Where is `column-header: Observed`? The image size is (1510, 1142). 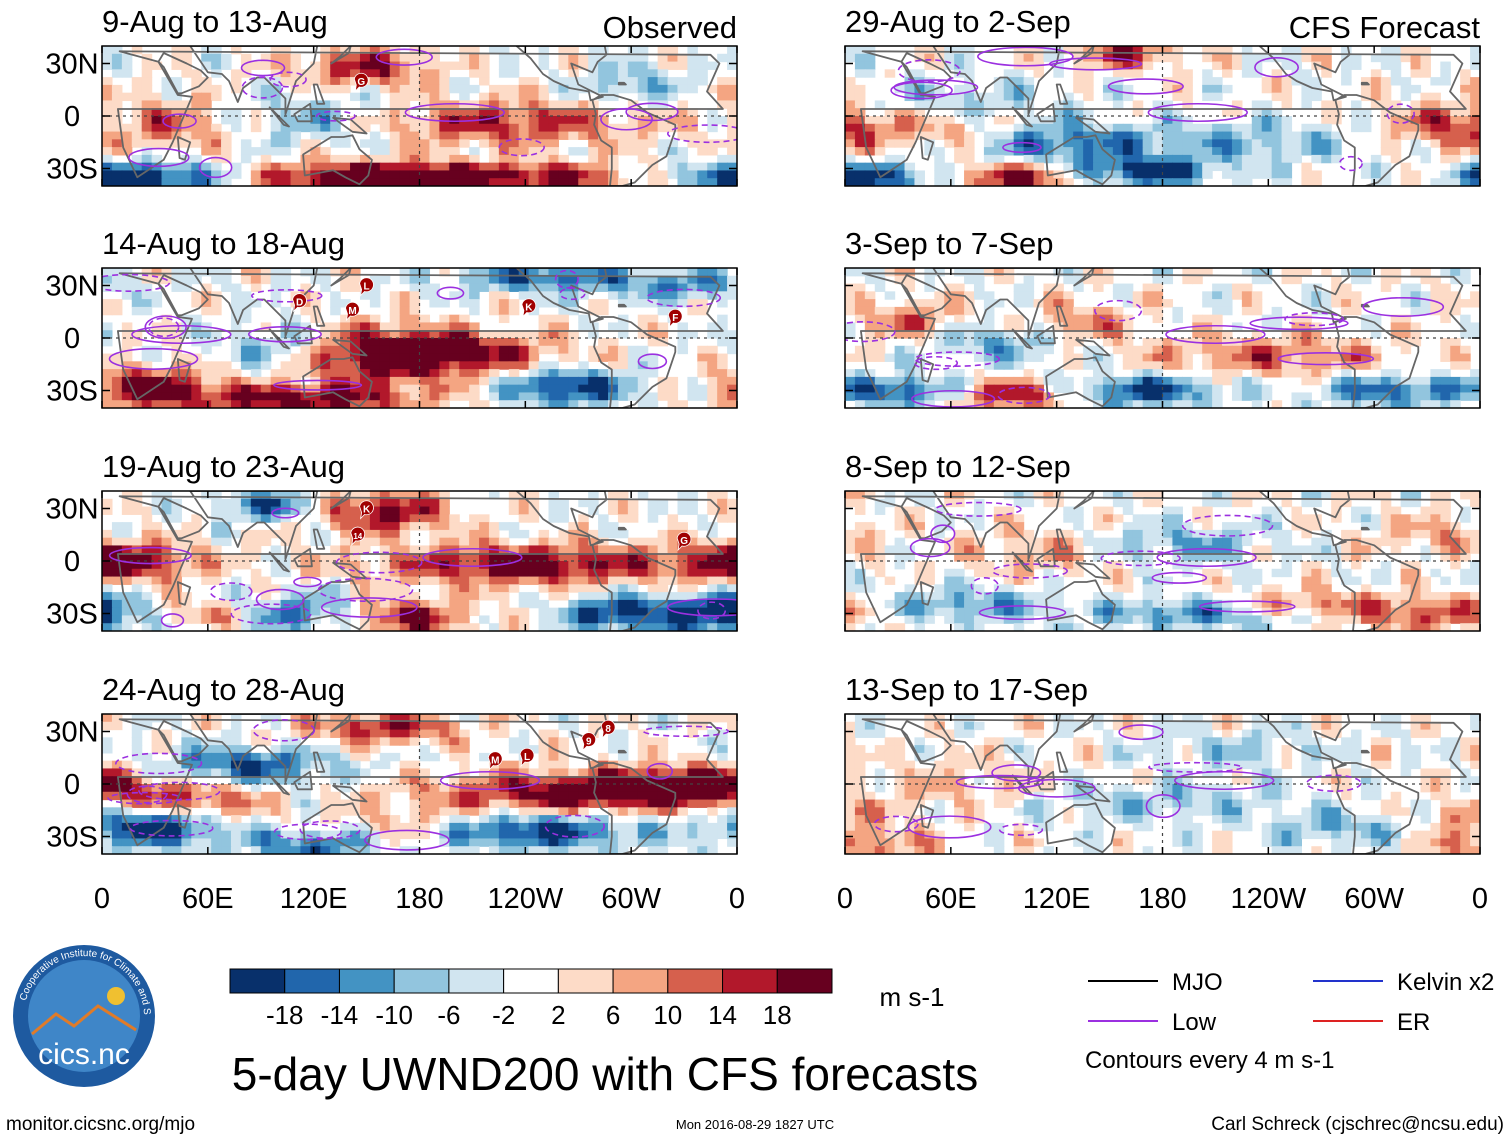
column-header: Observed is located at coordinates (670, 27).